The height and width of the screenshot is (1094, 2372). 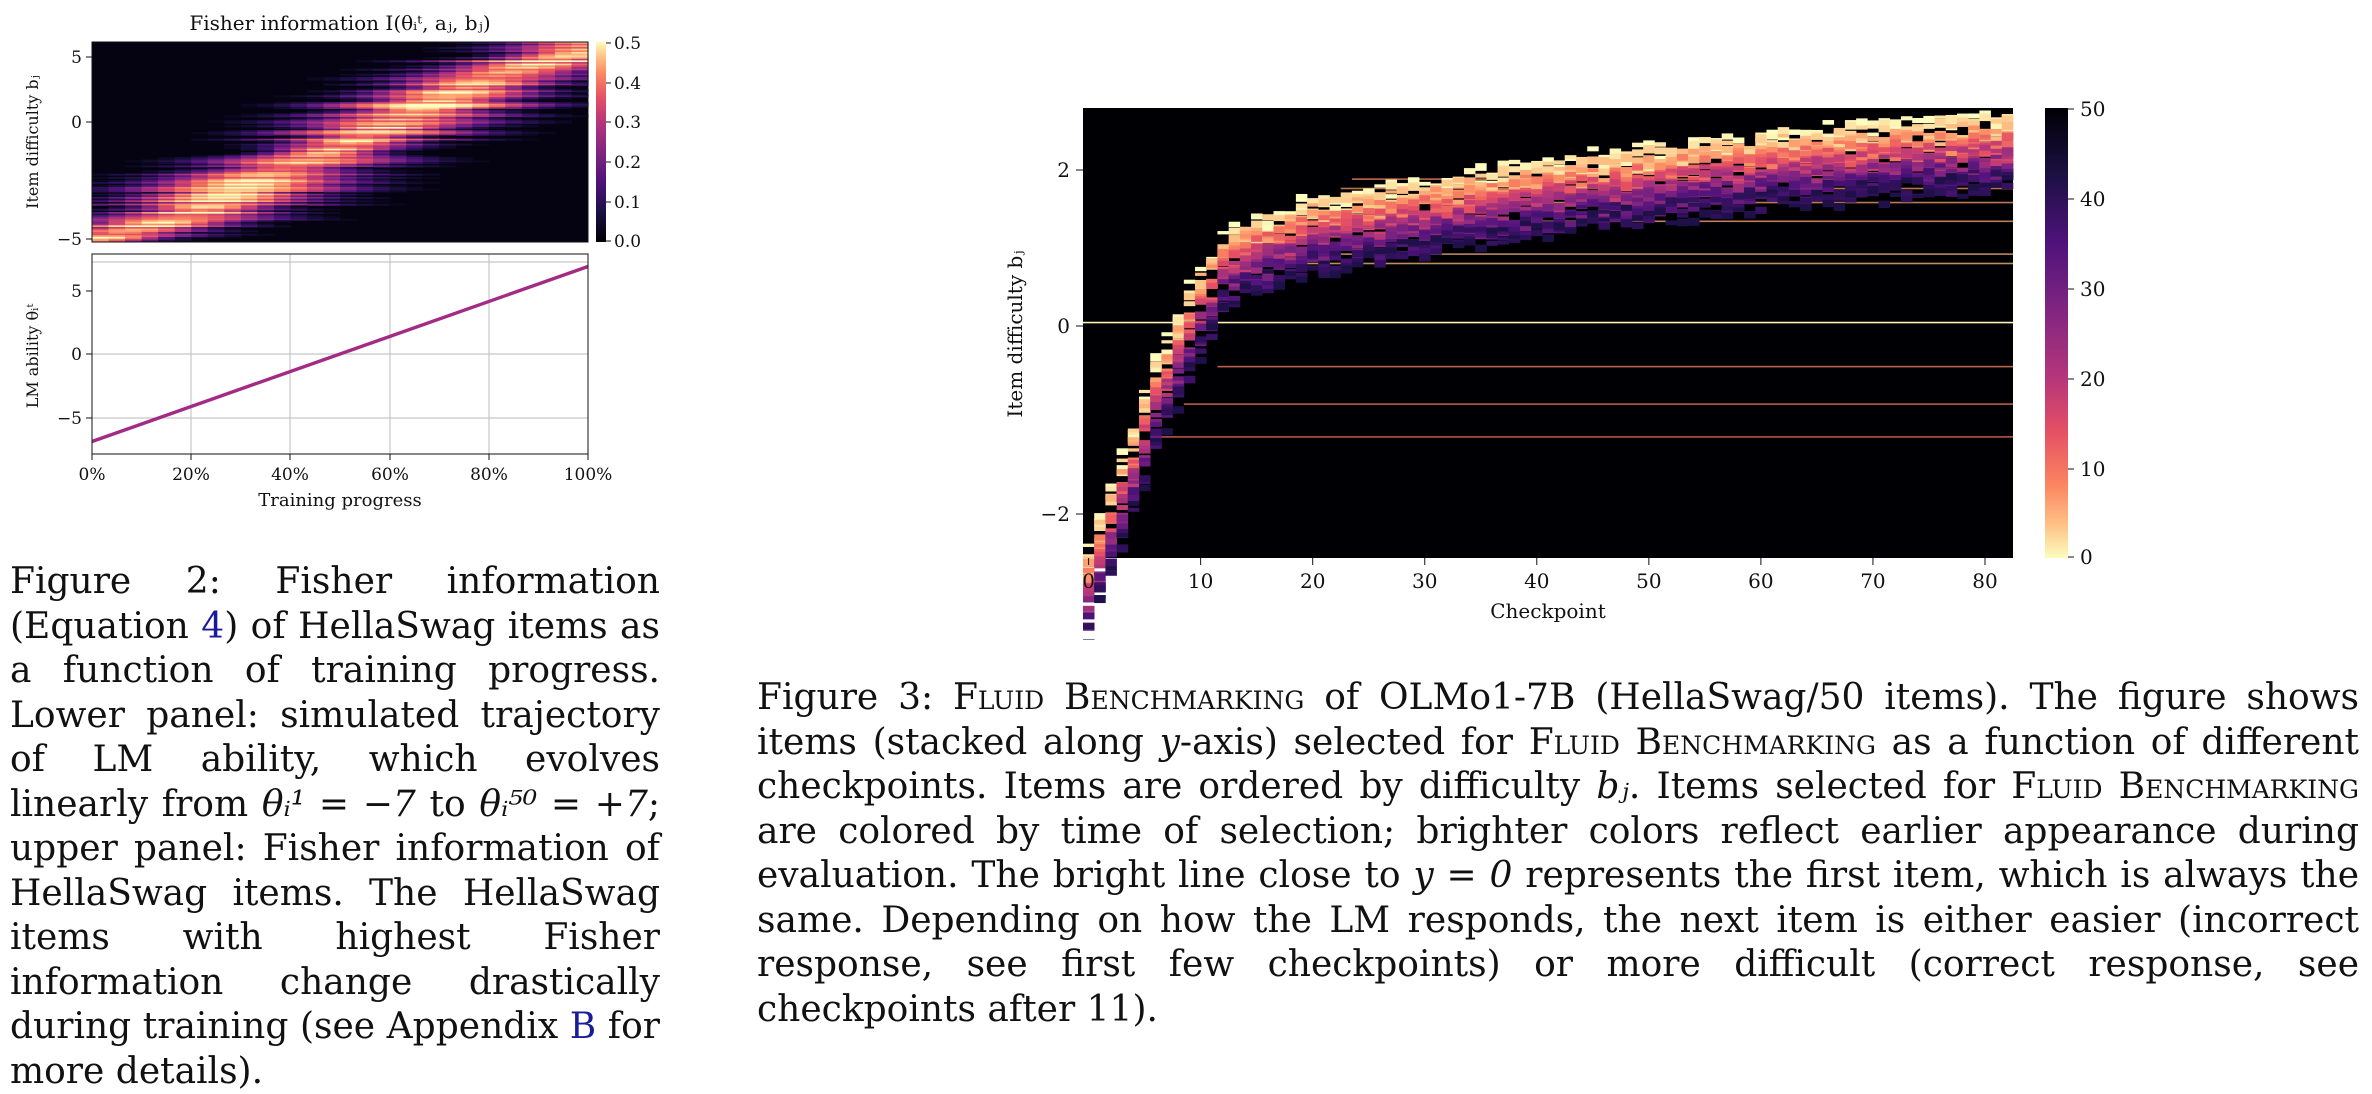 What do you see at coordinates (213, 626) in the screenshot?
I see `equation-ref-link: 4` at bounding box center [213, 626].